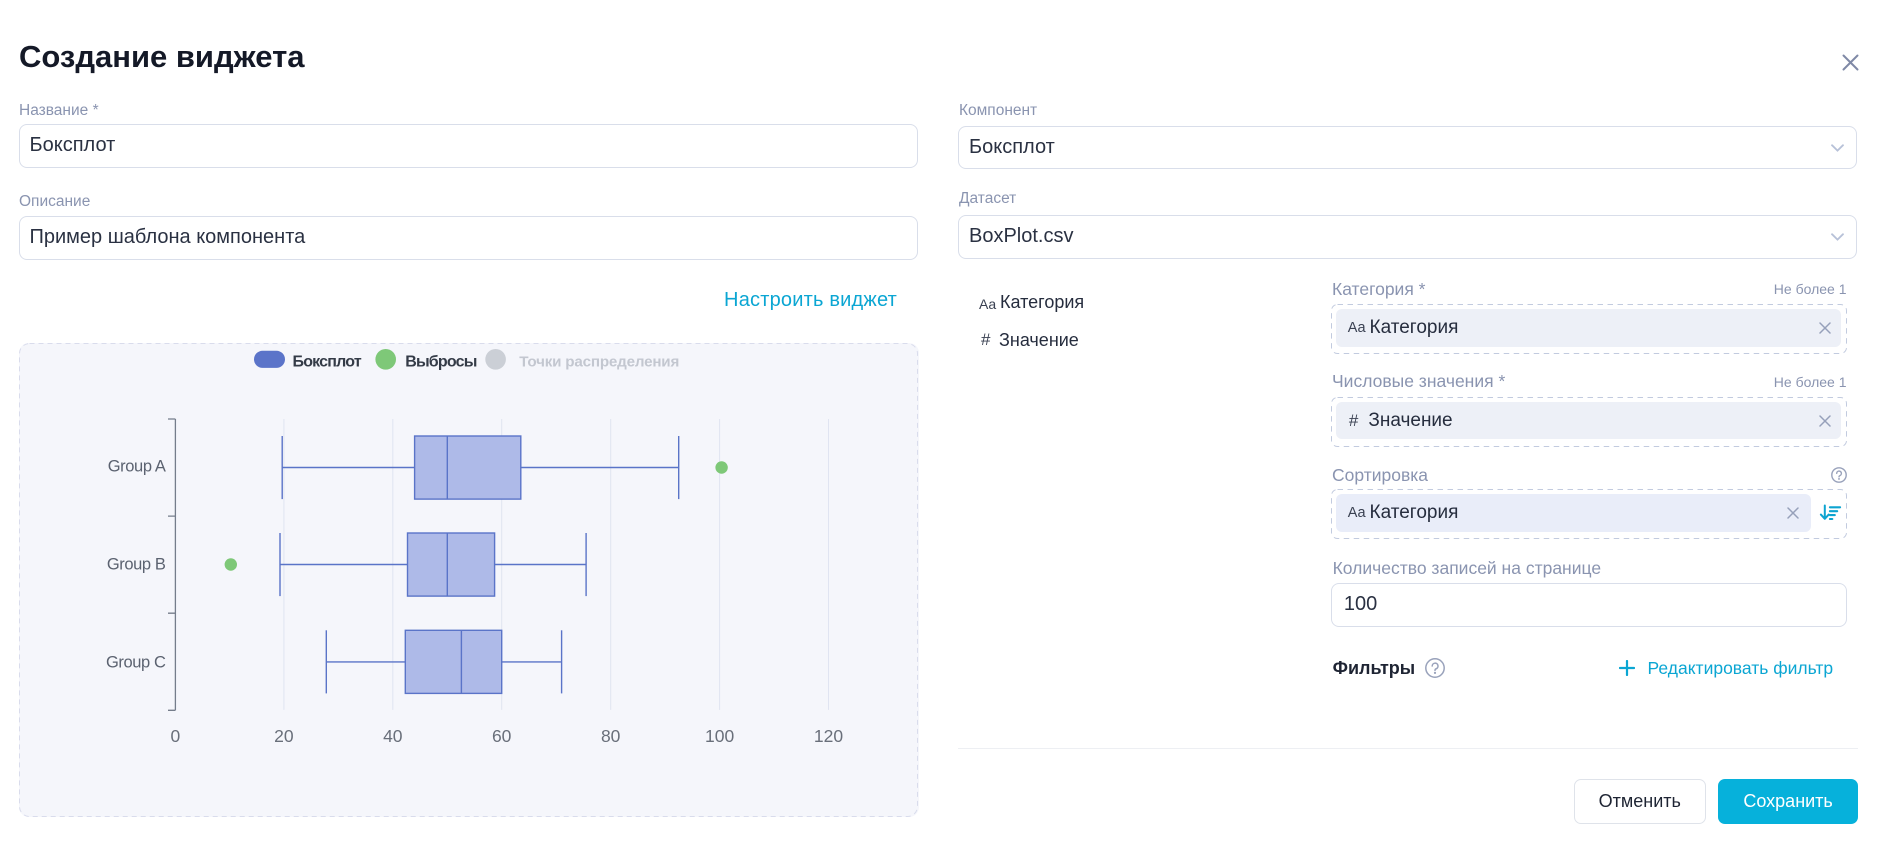 Image resolution: width=1887 pixels, height=851 pixels. What do you see at coordinates (176, 736) in the screenshot?
I see `svg-text: 0` at bounding box center [176, 736].